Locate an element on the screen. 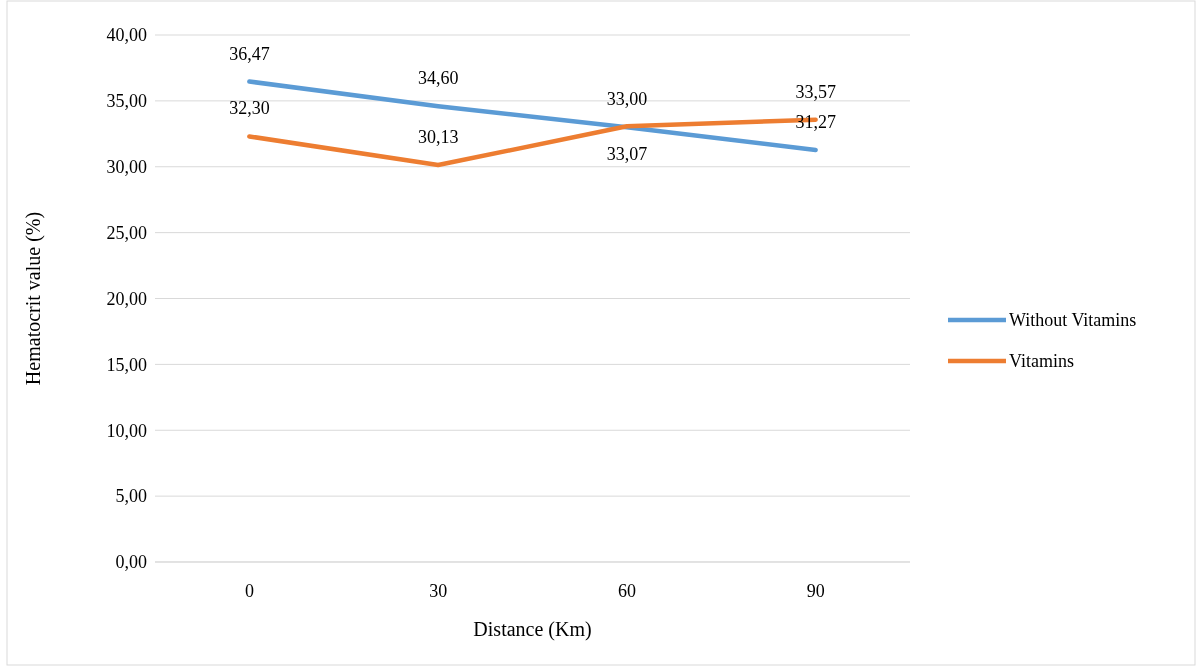 This screenshot has width=1202, height=667. legend-label: Without Vitamins is located at coordinates (1073, 320).